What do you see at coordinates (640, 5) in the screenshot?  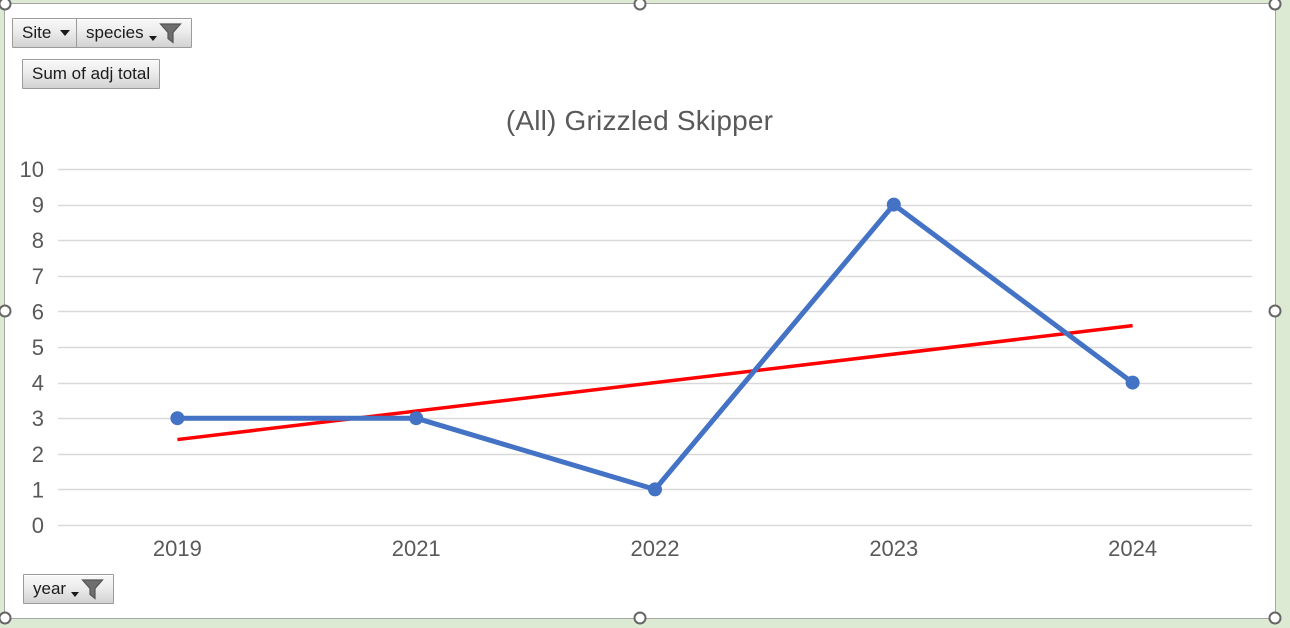 I see `resize-handle-top-center` at bounding box center [640, 5].